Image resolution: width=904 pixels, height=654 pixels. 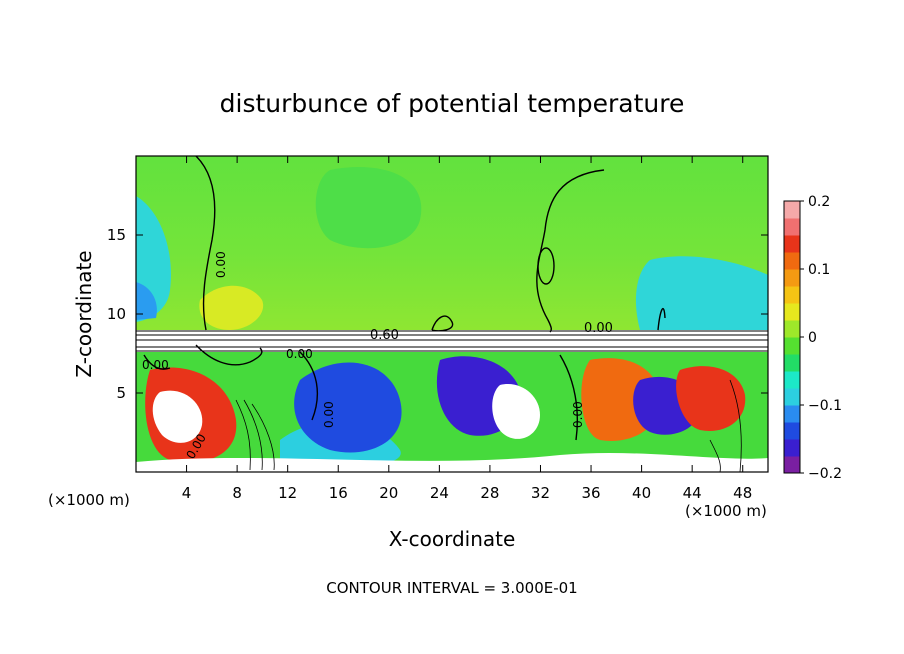 What do you see at coordinates (338, 493) in the screenshot?
I see `x-tick-label-3: 16` at bounding box center [338, 493].